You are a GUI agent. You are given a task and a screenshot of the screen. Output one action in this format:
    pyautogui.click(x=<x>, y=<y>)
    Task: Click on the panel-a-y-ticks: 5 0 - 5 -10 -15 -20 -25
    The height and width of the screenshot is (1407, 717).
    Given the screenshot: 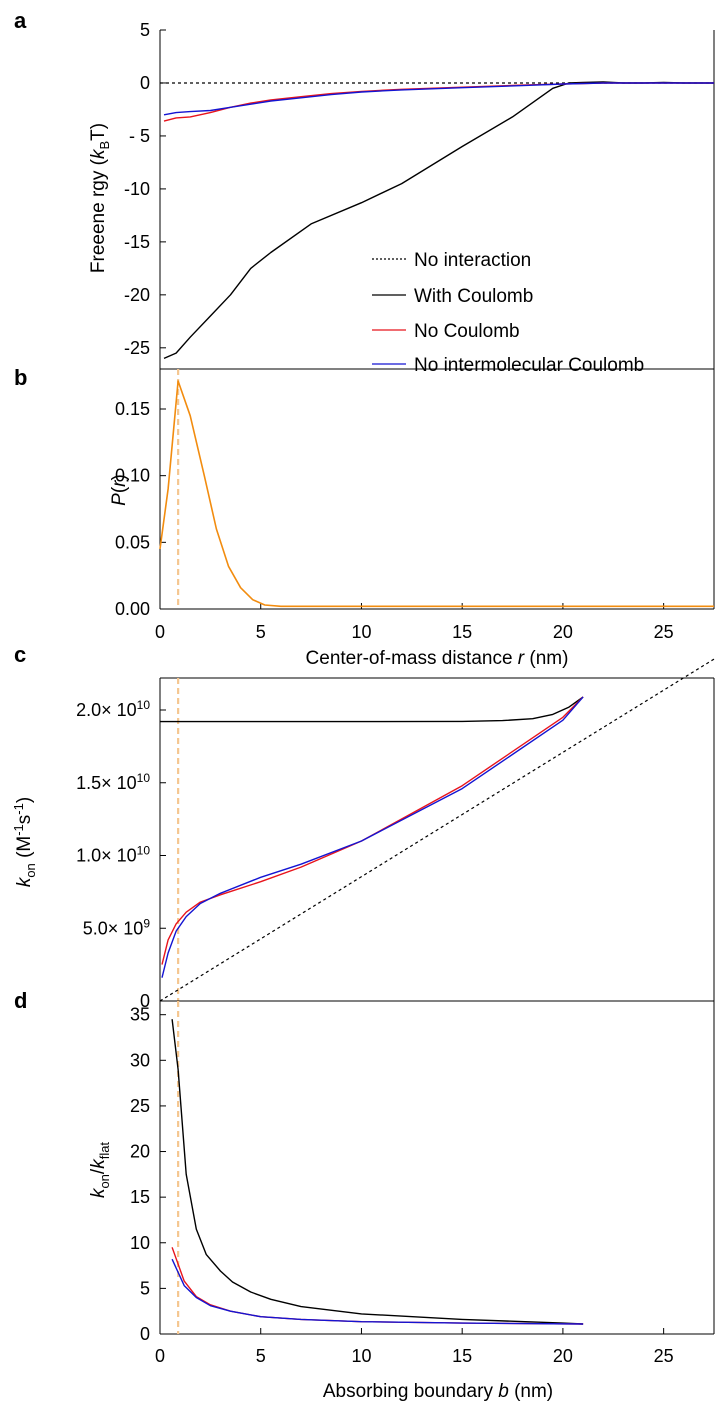 What is the action you would take?
    pyautogui.click(x=145, y=189)
    